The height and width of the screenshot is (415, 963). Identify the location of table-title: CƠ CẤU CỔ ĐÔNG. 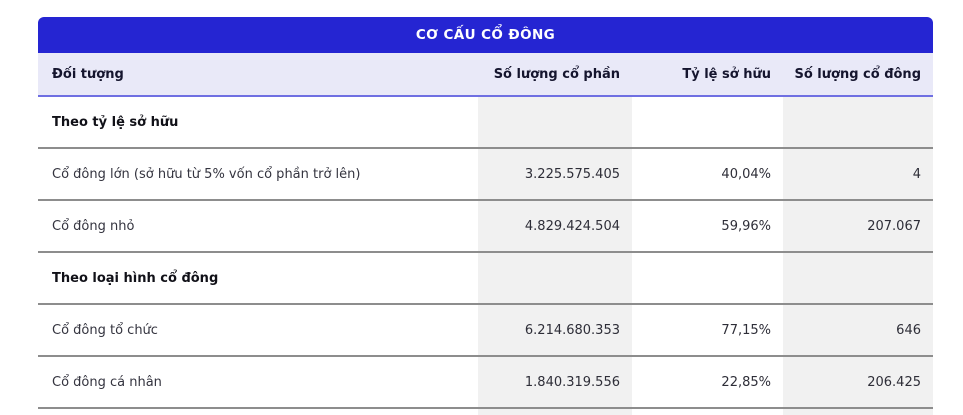
(485, 35).